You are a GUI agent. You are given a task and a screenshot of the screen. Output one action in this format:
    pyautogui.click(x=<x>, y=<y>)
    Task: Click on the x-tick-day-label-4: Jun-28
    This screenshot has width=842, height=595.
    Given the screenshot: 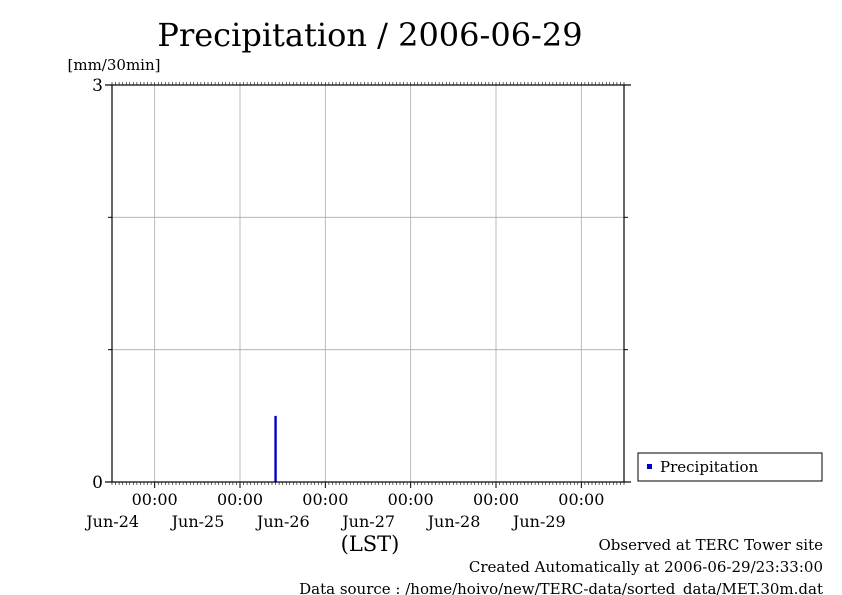 What is the action you would take?
    pyautogui.click(x=453, y=521)
    